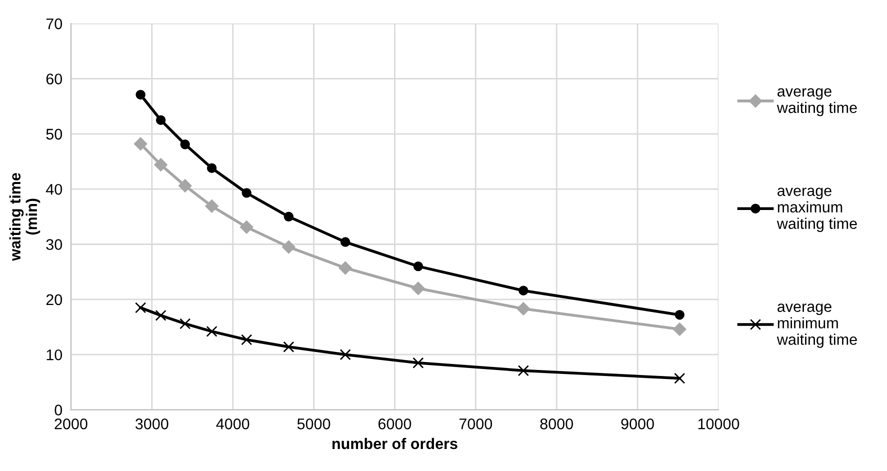 Image resolution: width=887 pixels, height=471 pixels. I want to click on y-tick-label: 70, so click(54, 24).